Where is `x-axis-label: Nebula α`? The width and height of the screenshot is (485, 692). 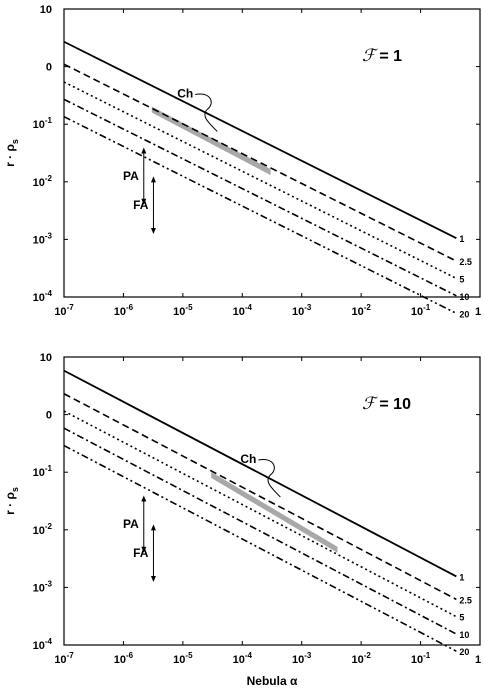
x-axis-label: Nebula α is located at coordinates (272, 681).